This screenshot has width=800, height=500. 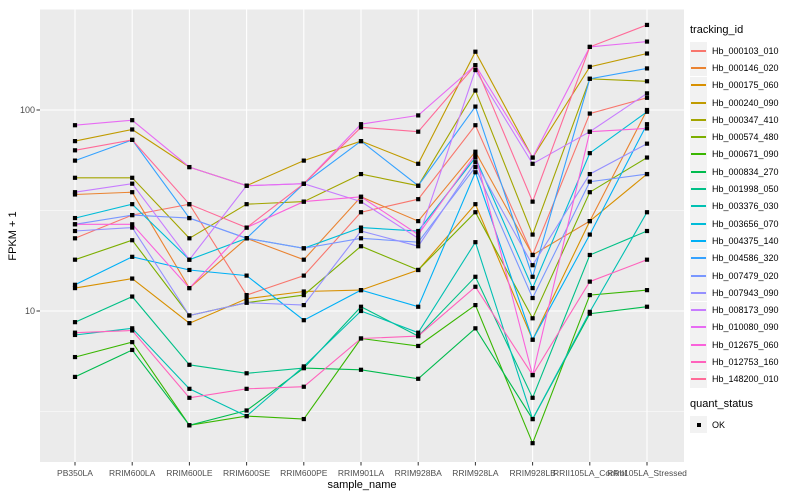 I want to click on legend-item: Hb_000671_090, so click(x=745, y=154).